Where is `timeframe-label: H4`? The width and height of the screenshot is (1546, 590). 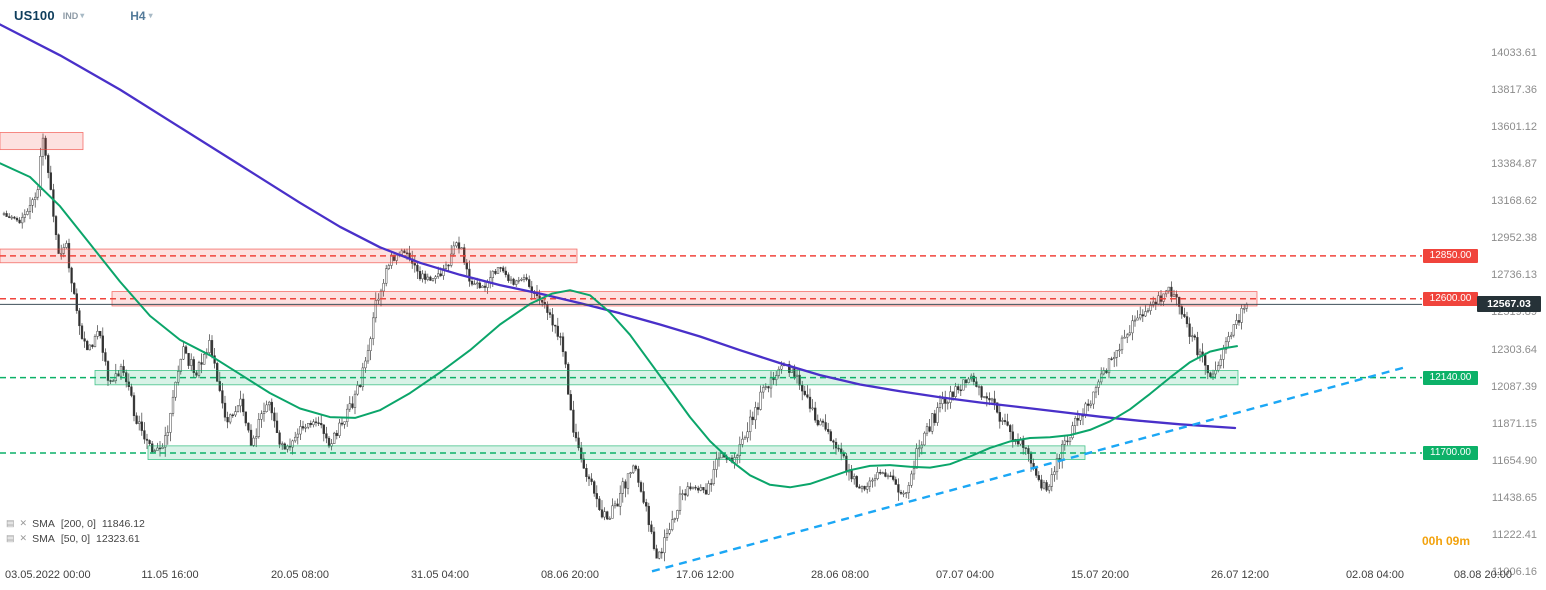 timeframe-label: H4 is located at coordinates (138, 15).